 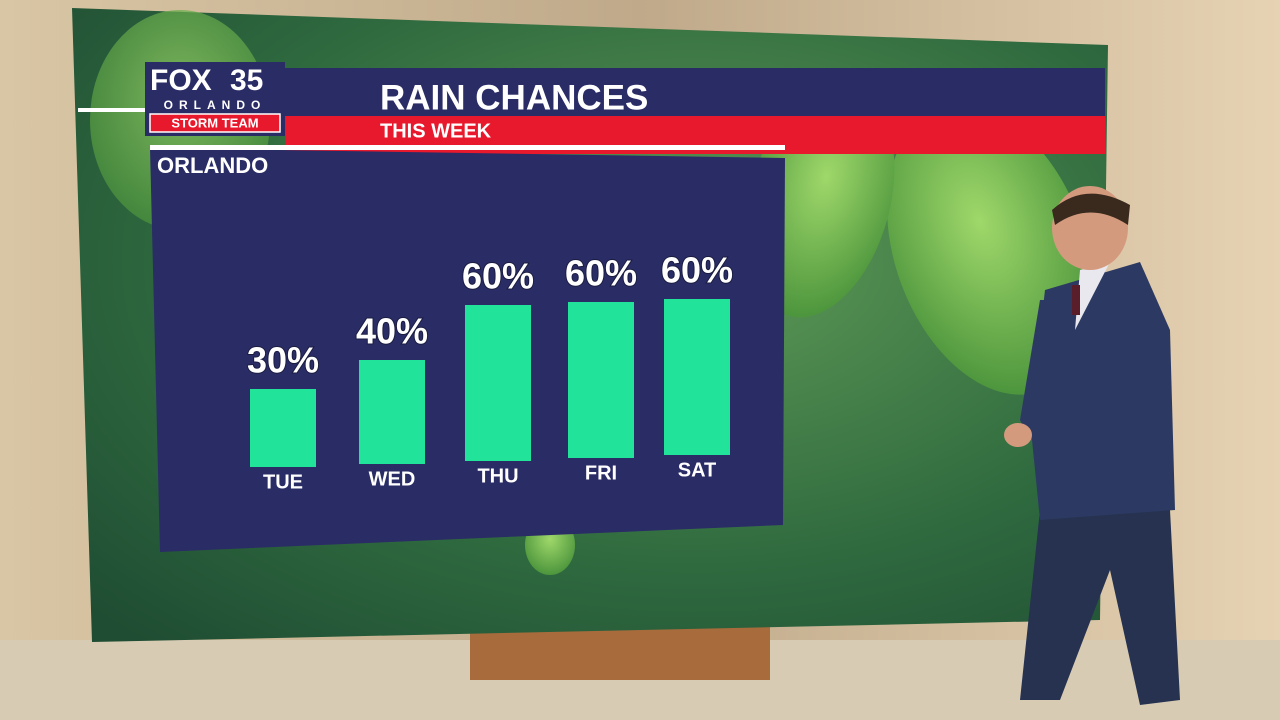 What do you see at coordinates (695, 92) in the screenshot?
I see `header-bar` at bounding box center [695, 92].